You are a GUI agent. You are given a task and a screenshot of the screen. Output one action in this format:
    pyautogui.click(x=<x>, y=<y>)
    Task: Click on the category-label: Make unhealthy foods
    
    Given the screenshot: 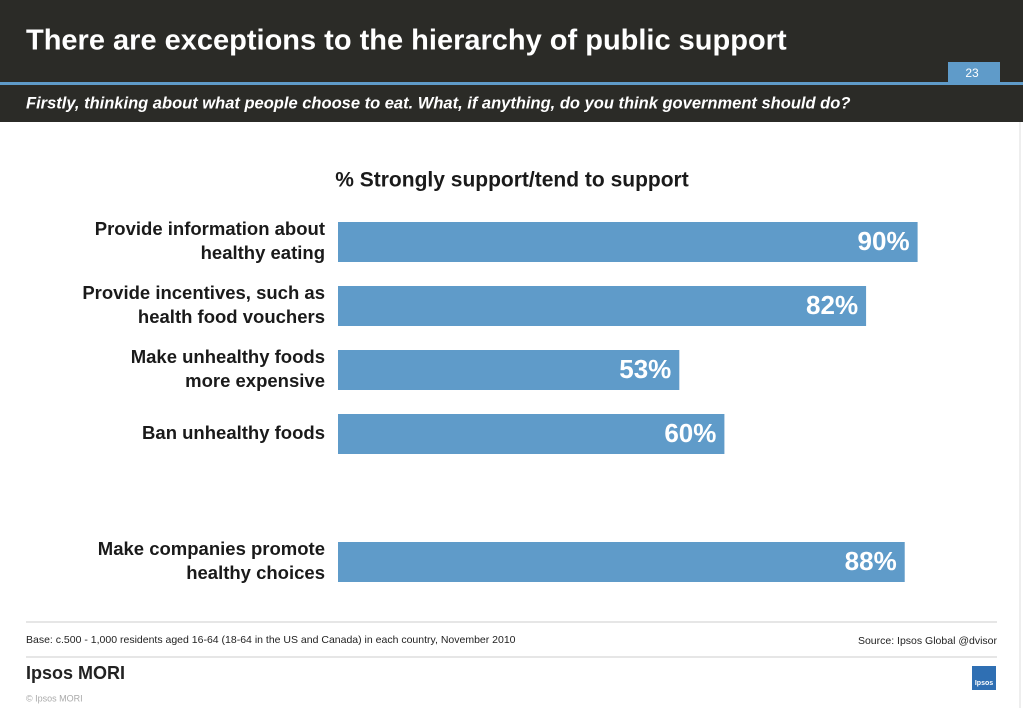 What is the action you would take?
    pyautogui.click(x=228, y=356)
    